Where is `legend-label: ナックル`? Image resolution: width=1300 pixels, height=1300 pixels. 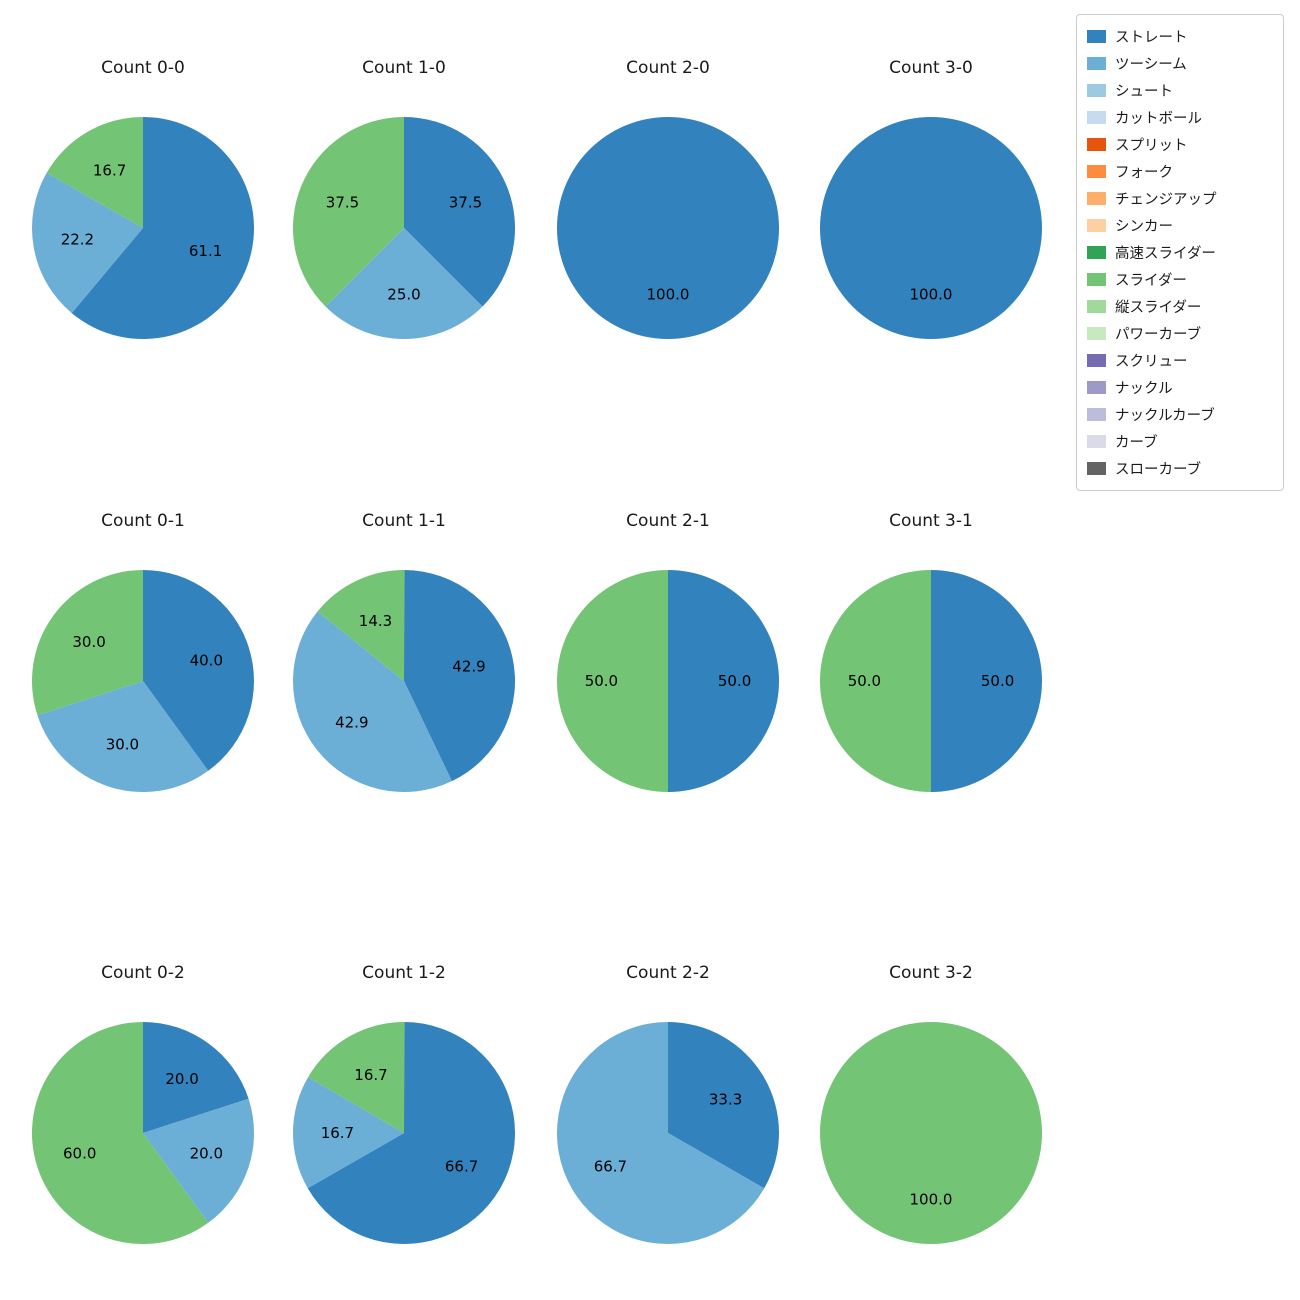 legend-label: ナックル is located at coordinates (1144, 389).